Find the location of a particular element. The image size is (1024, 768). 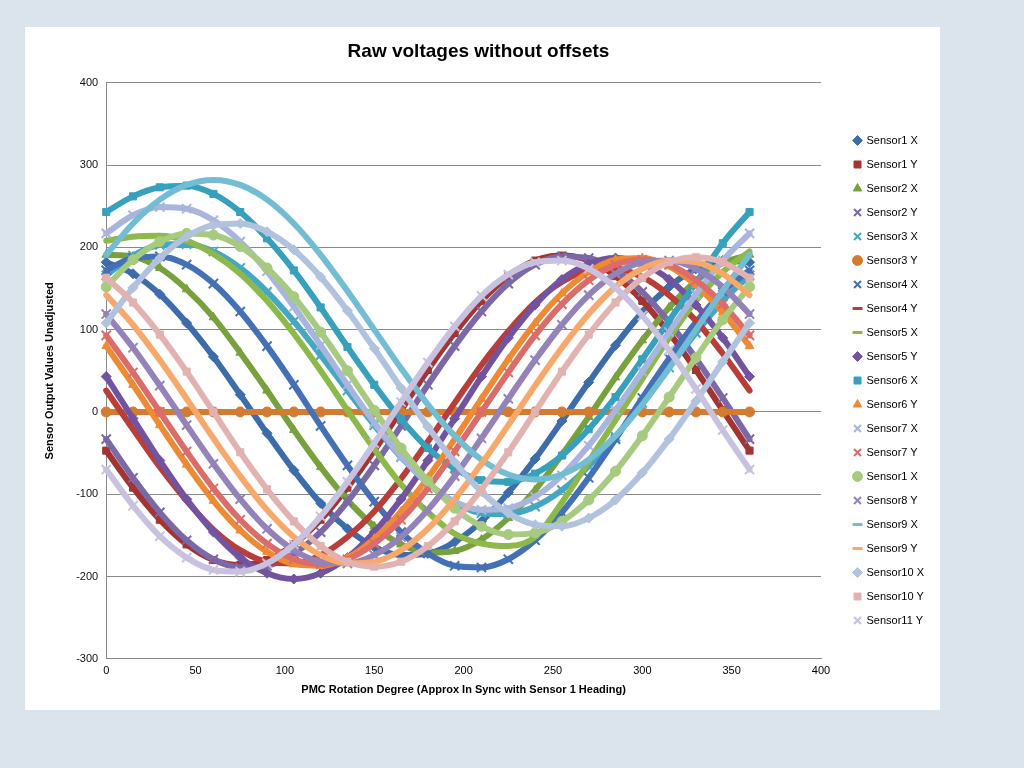

y-tick-label: -100 is located at coordinates (87, 493).